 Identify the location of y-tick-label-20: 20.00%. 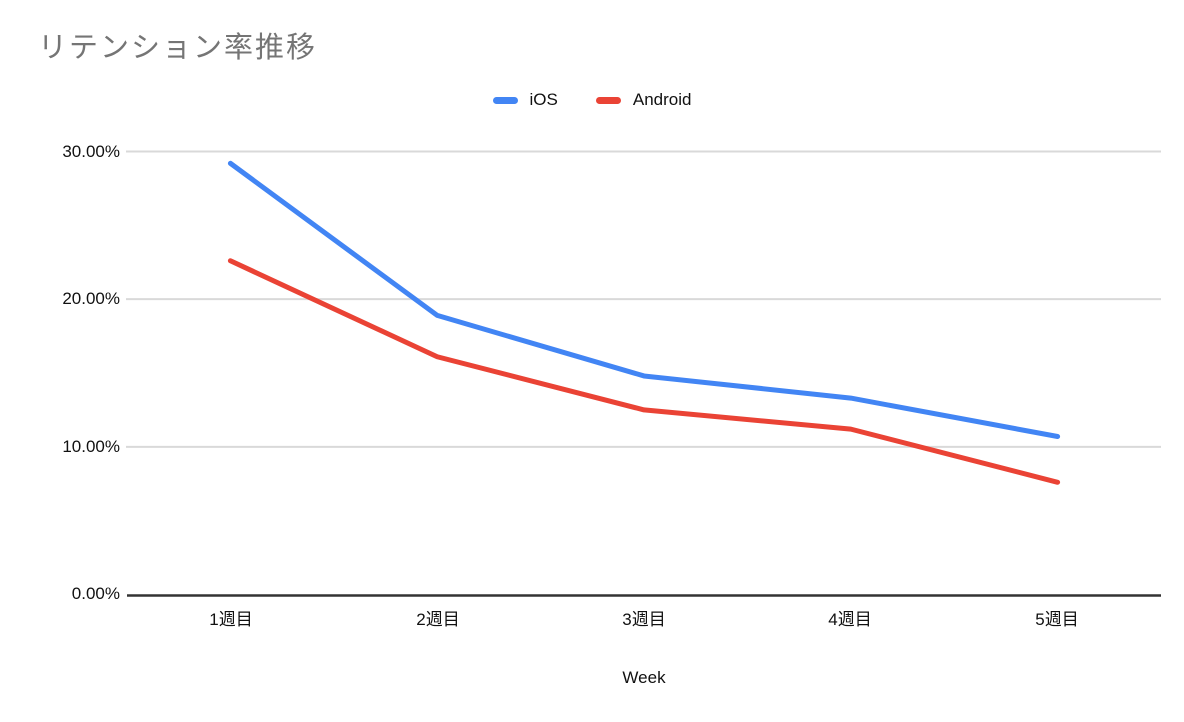
(91, 298).